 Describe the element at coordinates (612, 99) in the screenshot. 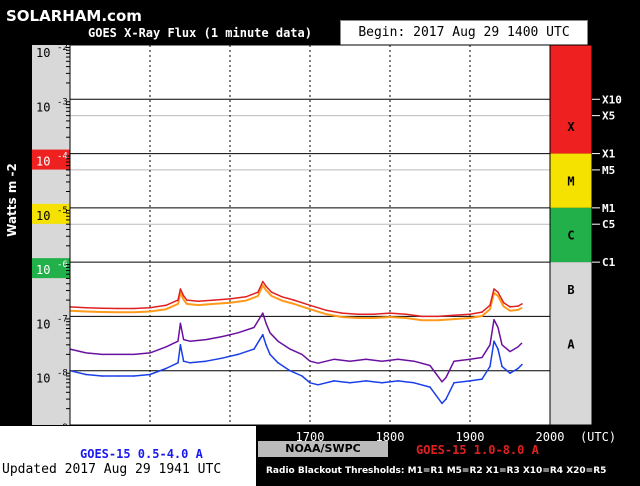

I see `threshold-label: X10` at that location.